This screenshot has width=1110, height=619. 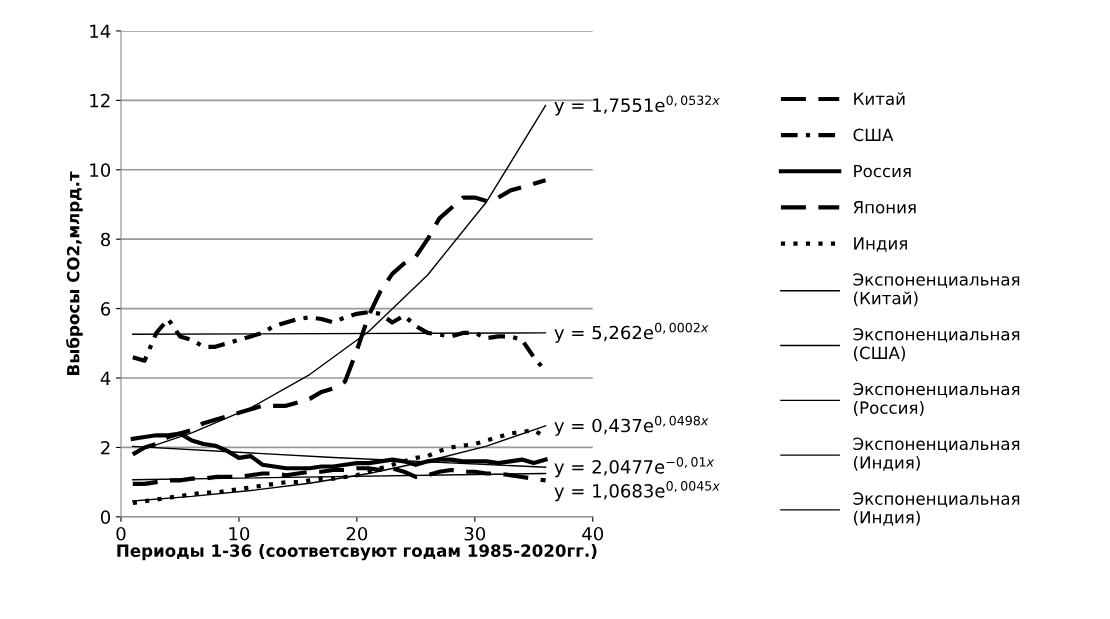 I want to click on x-axis-title: Периоды 1-36 (соответсвуют годам 1985-2020гг.), so click(x=357, y=552).